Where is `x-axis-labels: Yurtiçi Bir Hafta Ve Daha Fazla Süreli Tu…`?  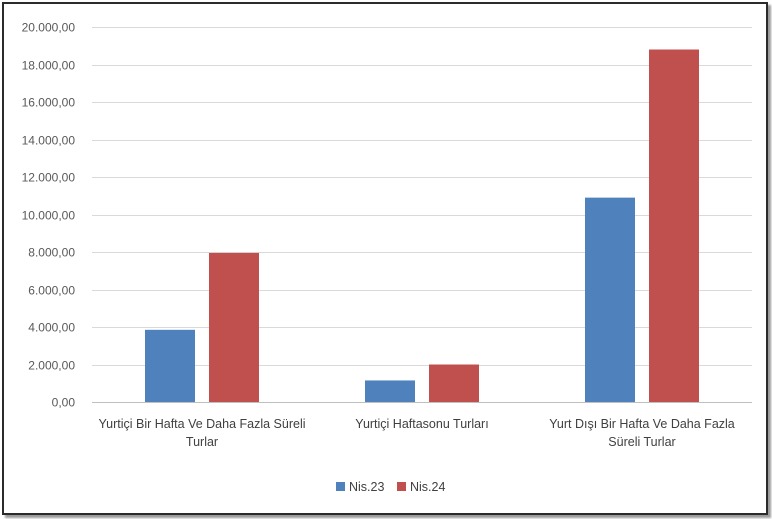
x-axis-labels: Yurtiçi Bir Hafta Ve Daha Fazla Süreli Tu… is located at coordinates (416, 433).